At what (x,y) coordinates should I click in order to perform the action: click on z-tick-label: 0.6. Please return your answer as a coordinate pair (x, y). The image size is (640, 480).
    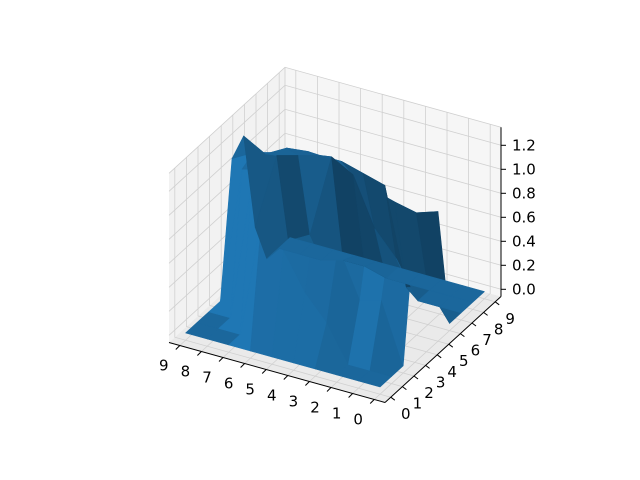
    Looking at the image, I should click on (524, 217).